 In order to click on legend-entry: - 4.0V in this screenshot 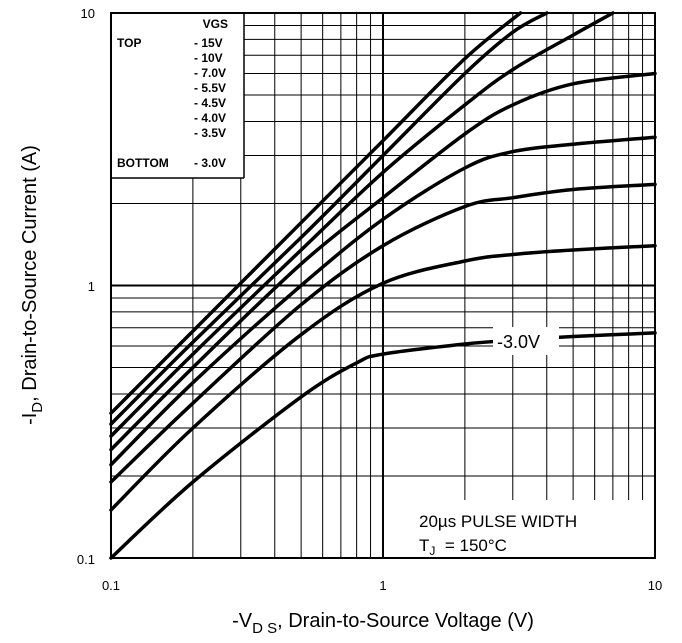, I will do `click(210, 118)`.